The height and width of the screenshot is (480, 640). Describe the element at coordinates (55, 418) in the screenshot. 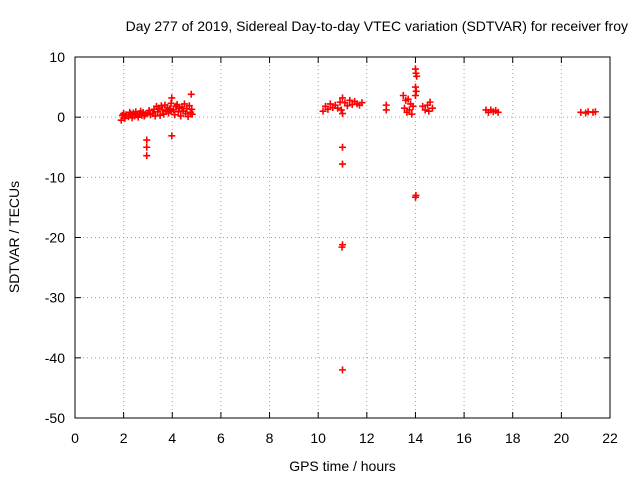

I see `y-tick-label: -50` at that location.